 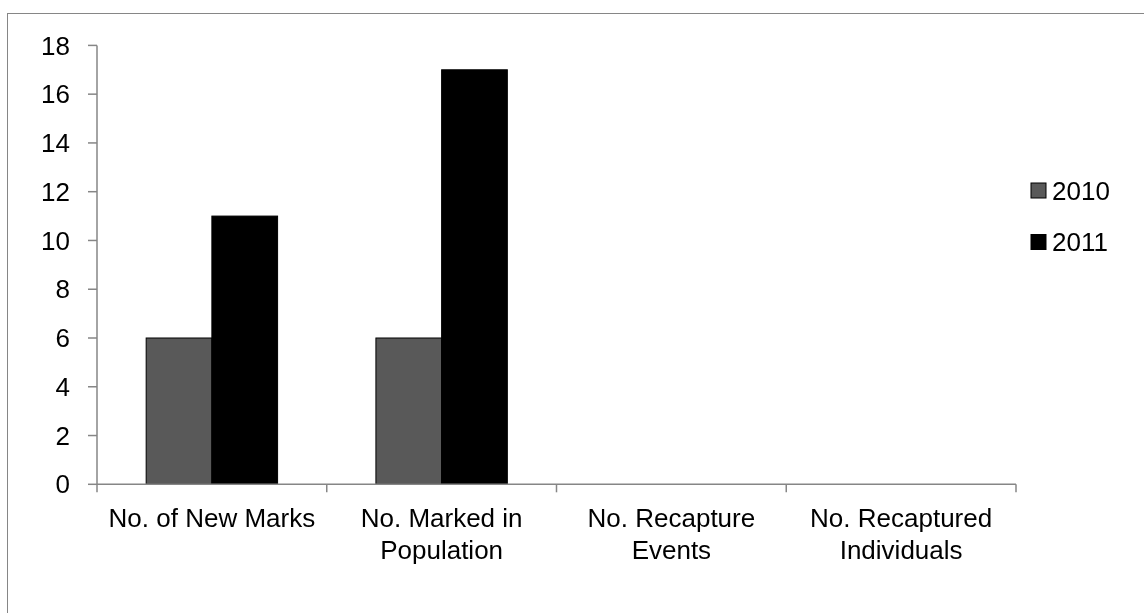 I want to click on y-tick-label: 2, so click(x=62, y=435).